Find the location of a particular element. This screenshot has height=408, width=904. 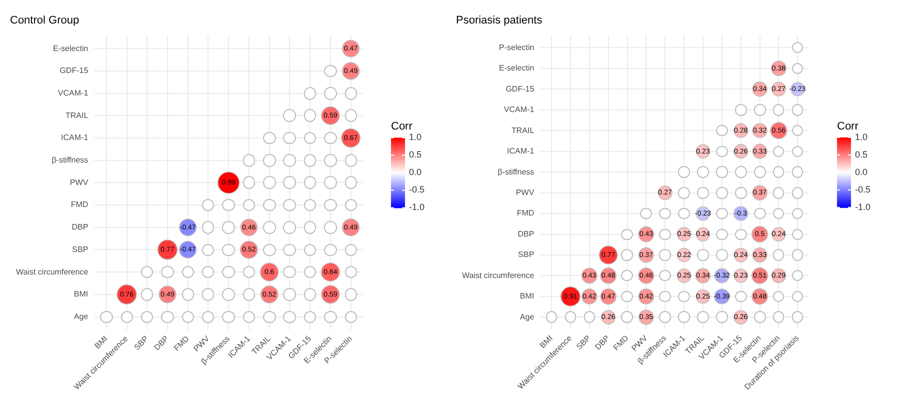

y-tick-label: P-selectin is located at coordinates (516, 47).